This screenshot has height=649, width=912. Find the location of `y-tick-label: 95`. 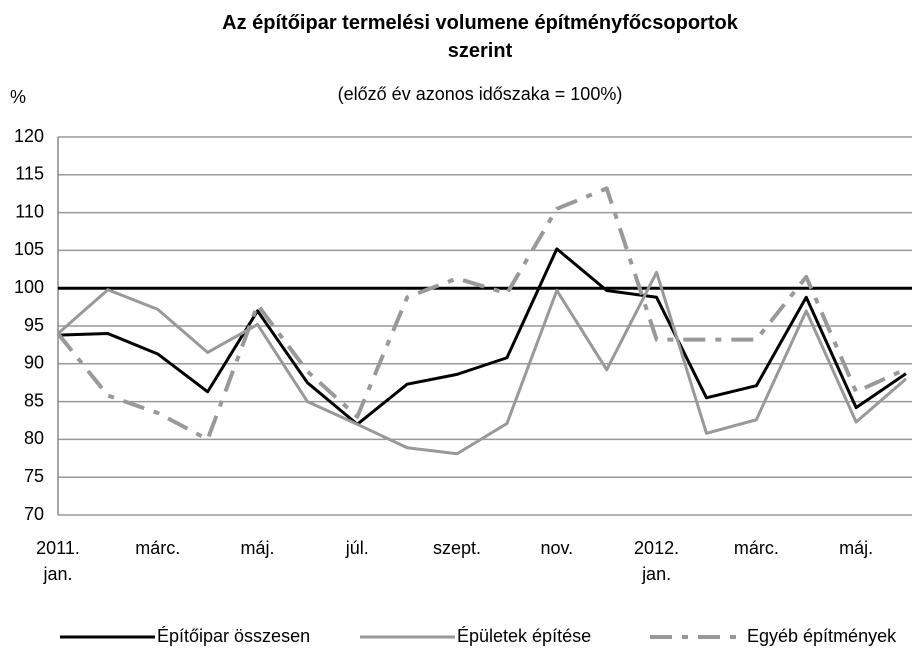

y-tick-label: 95 is located at coordinates (34, 325).